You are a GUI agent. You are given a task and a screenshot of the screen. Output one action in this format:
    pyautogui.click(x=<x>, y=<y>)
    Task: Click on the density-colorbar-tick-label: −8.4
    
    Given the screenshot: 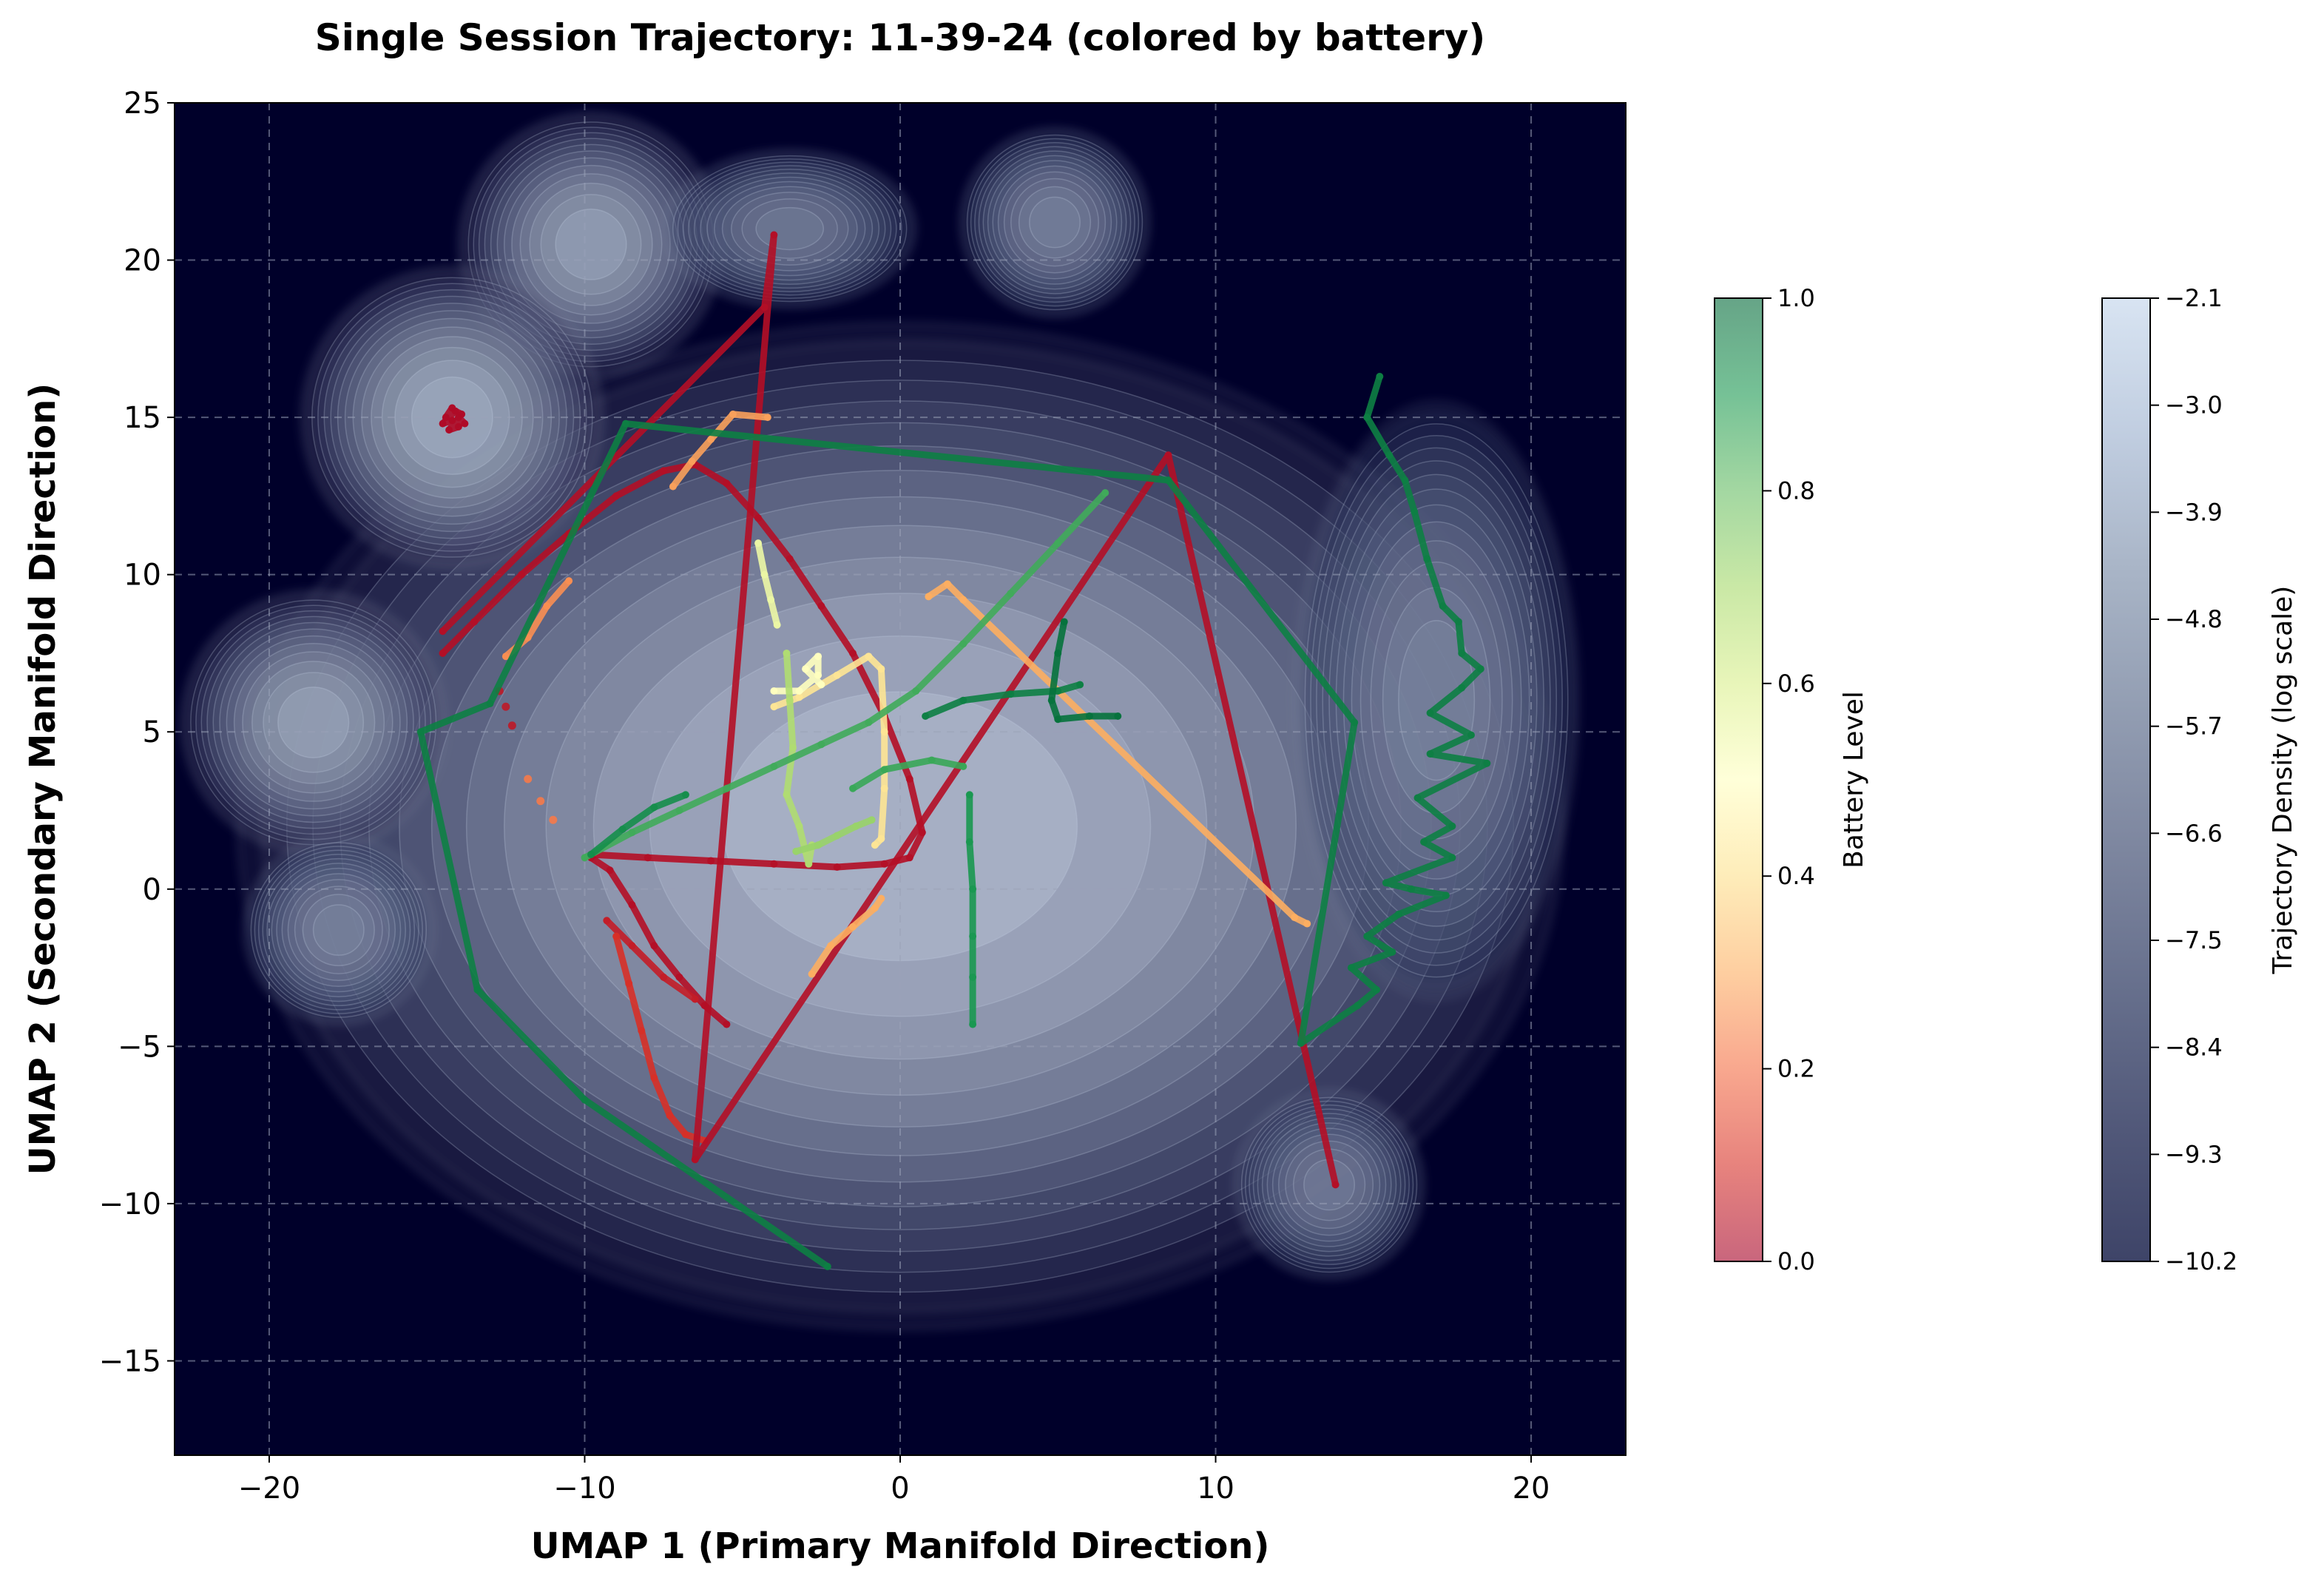 What is the action you would take?
    pyautogui.click(x=2194, y=1048)
    